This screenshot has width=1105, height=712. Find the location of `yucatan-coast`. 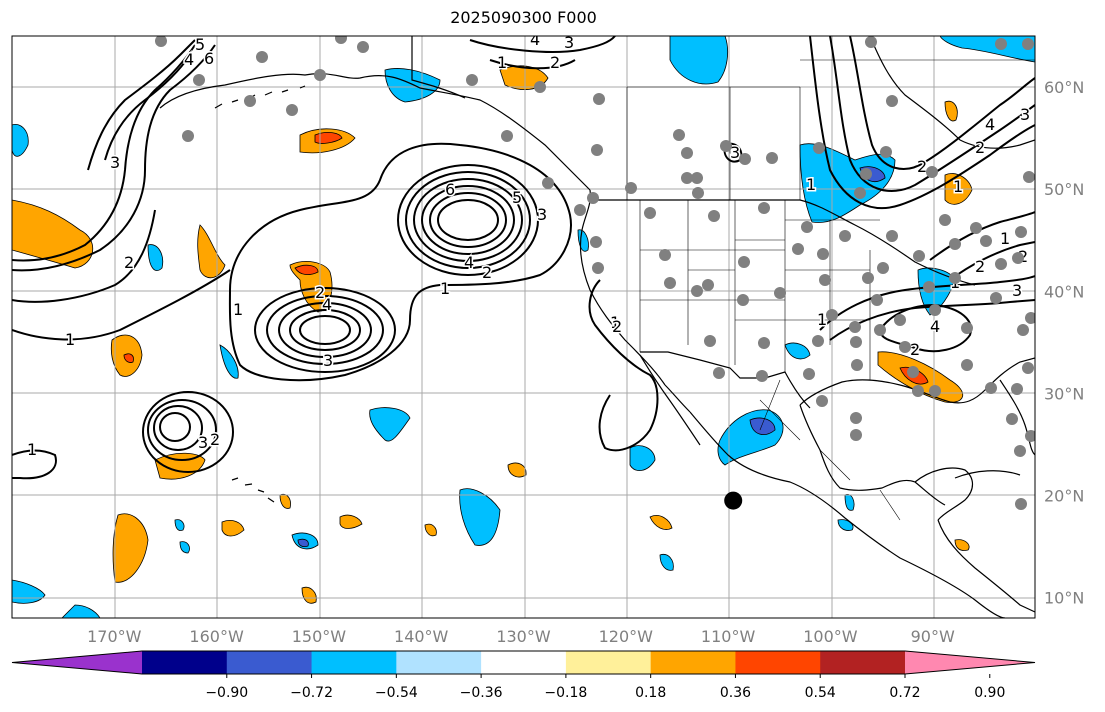

yucatan-coast is located at coordinates (944, 494).